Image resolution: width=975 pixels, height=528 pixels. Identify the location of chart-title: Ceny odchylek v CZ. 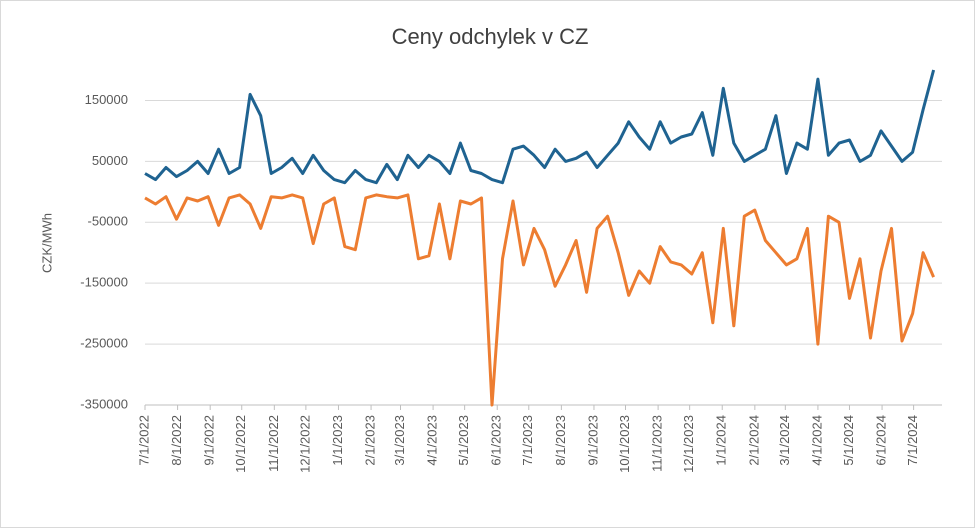
(490, 36).